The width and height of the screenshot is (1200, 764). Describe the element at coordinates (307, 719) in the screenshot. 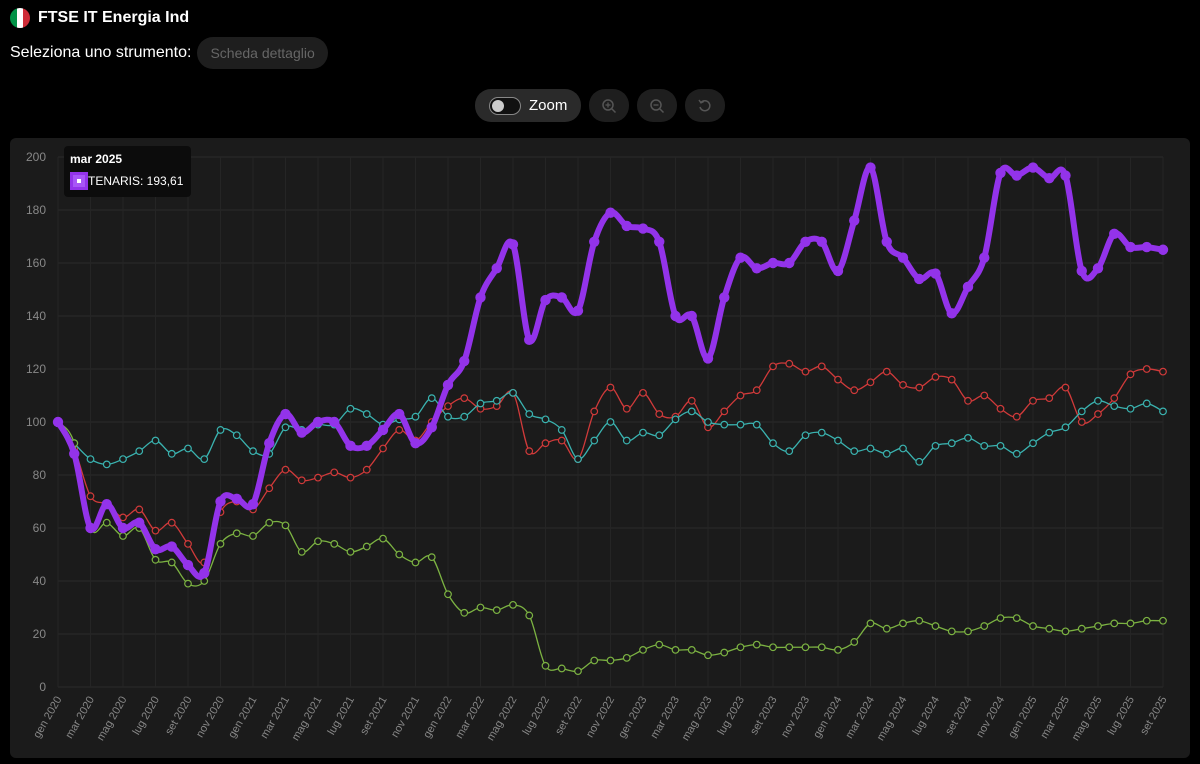

I see `x-tick-label: mag 2021` at that location.